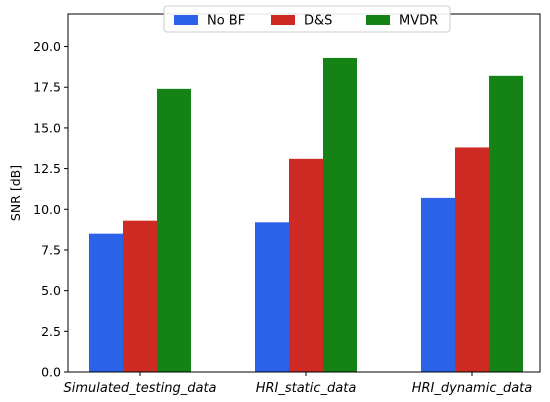 The width and height of the screenshot is (550, 402). Describe the element at coordinates (318, 21) in the screenshot. I see `legend-label: D&S` at that location.